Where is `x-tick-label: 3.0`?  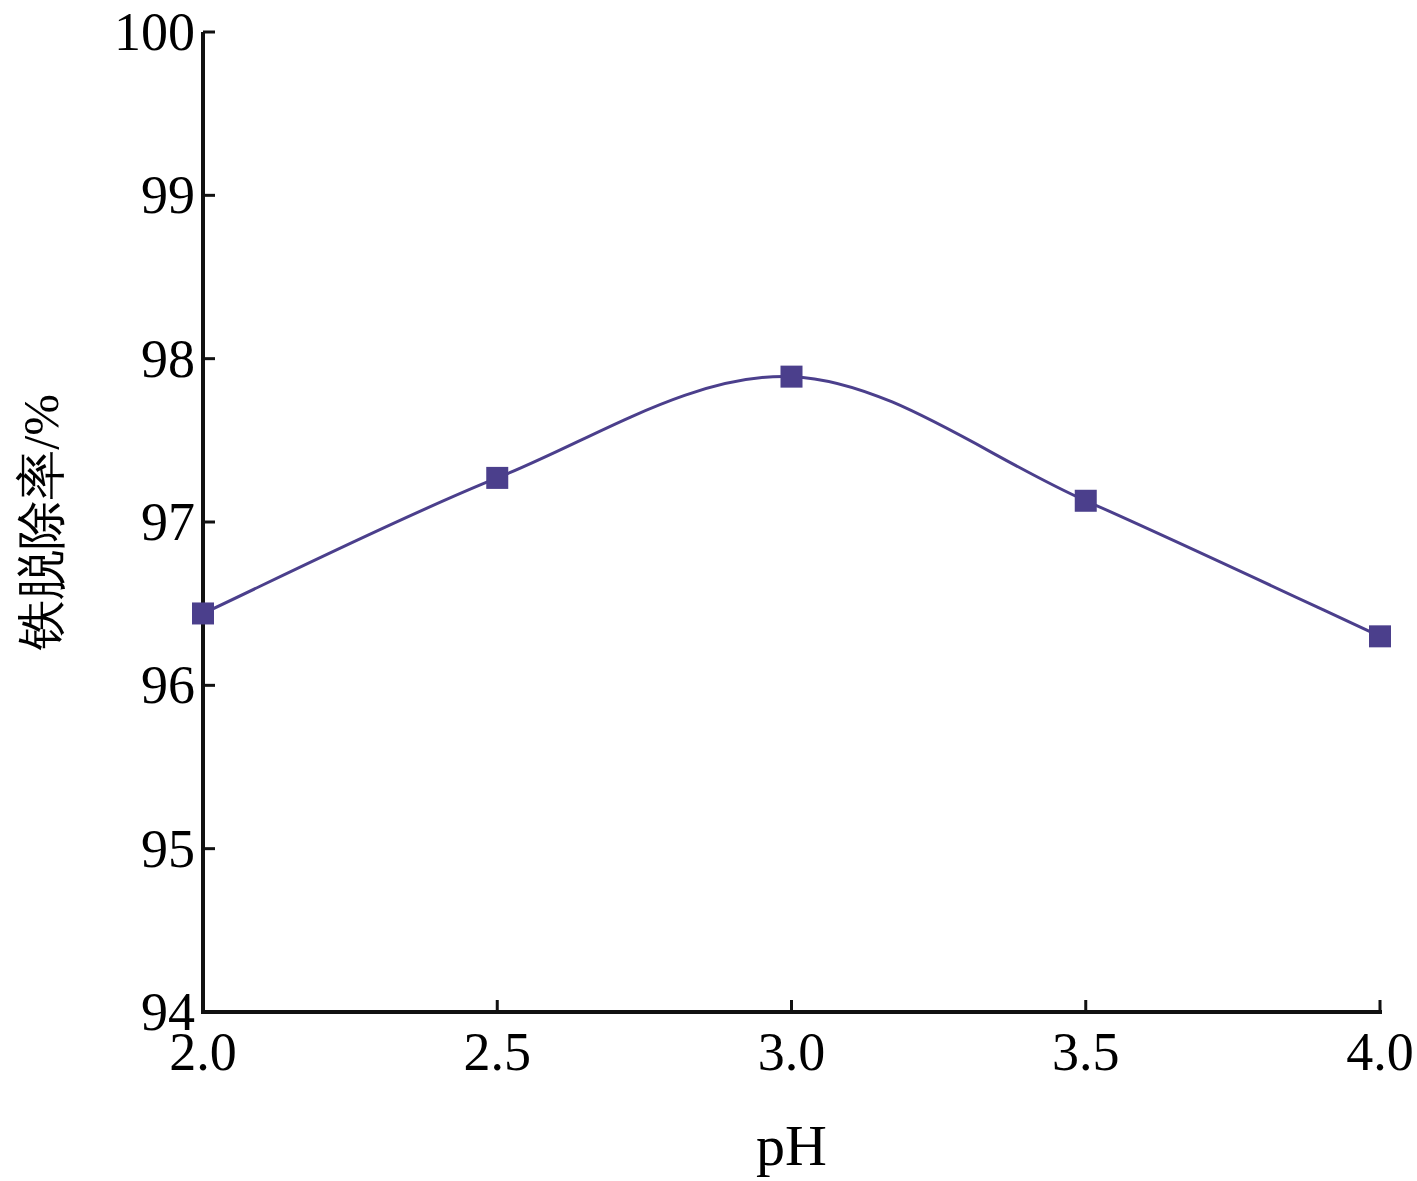 x-tick-label: 3.0 is located at coordinates (791, 1052).